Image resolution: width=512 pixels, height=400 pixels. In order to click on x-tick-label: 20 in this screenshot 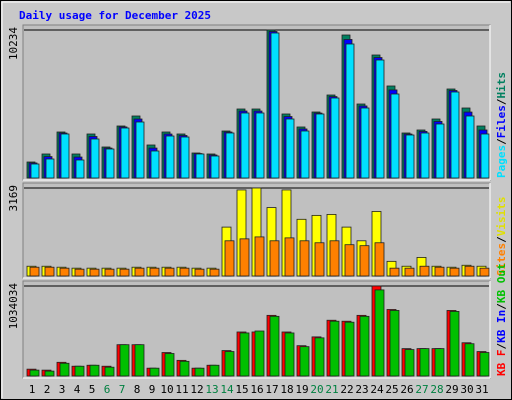, I will do `click(316, 389)`.